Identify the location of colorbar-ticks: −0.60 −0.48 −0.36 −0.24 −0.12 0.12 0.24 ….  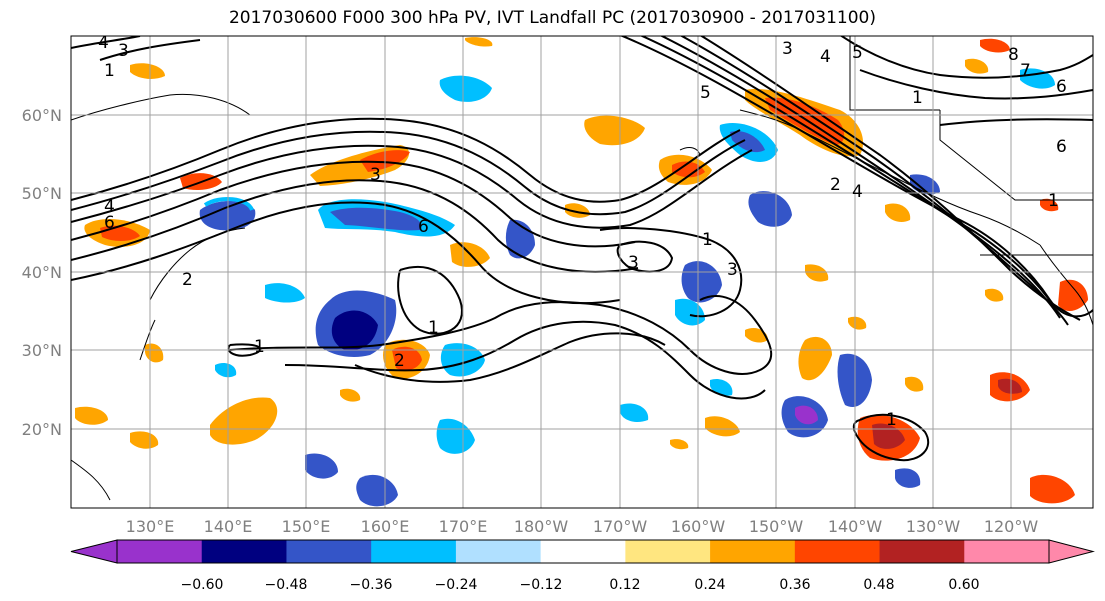
(580, 585).